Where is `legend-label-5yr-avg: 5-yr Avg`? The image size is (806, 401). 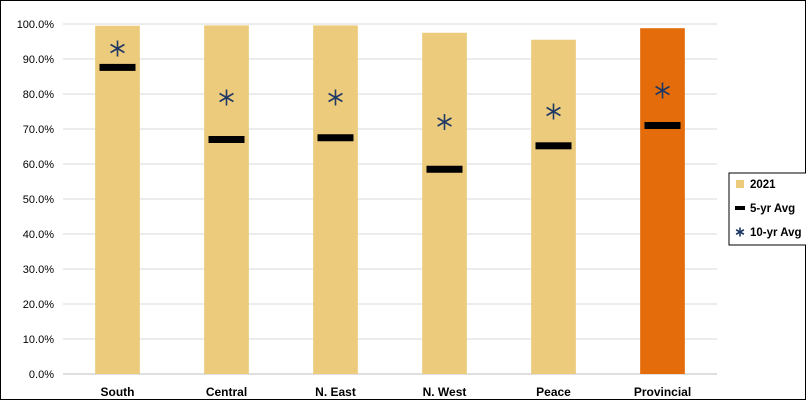
legend-label-5yr-avg: 5-yr Avg is located at coordinates (772, 209).